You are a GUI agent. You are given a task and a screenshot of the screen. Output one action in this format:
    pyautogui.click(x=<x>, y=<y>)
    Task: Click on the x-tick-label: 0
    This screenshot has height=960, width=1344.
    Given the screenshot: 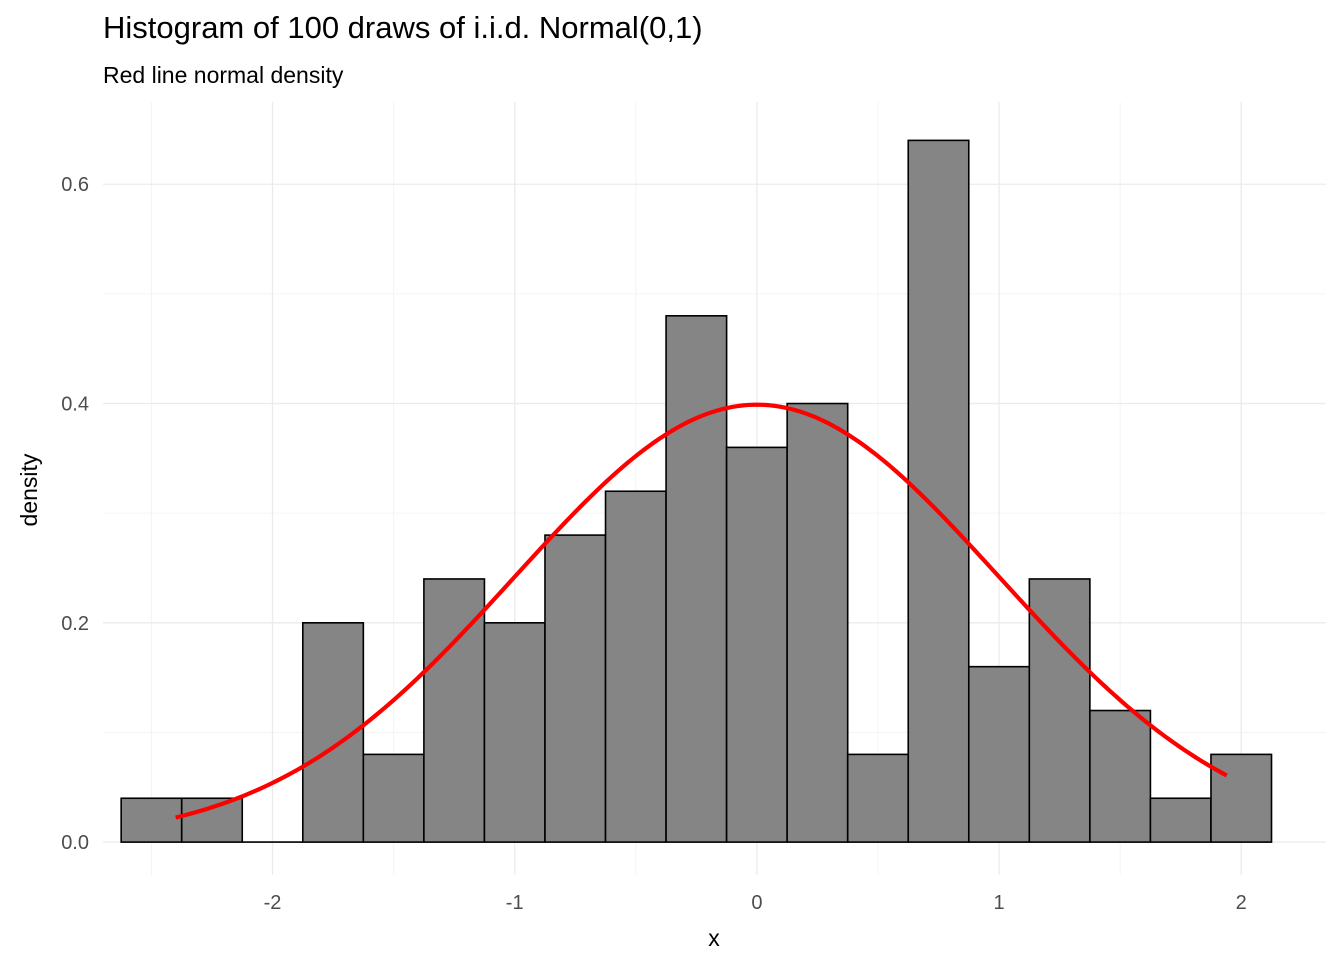 What is the action you would take?
    pyautogui.click(x=756, y=903)
    